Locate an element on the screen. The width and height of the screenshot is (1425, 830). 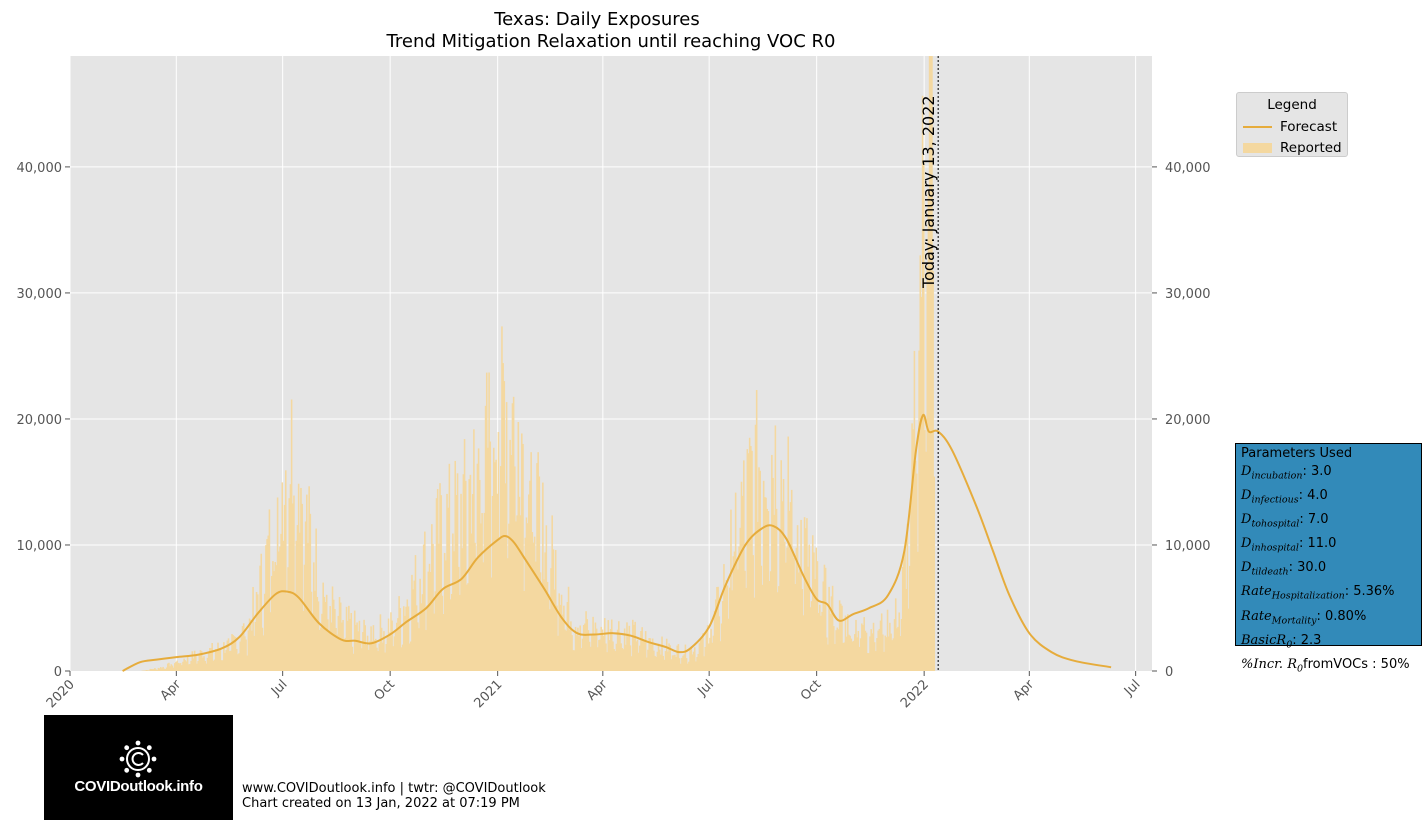
y-tick-label: 40,000 is located at coordinates (1188, 168).